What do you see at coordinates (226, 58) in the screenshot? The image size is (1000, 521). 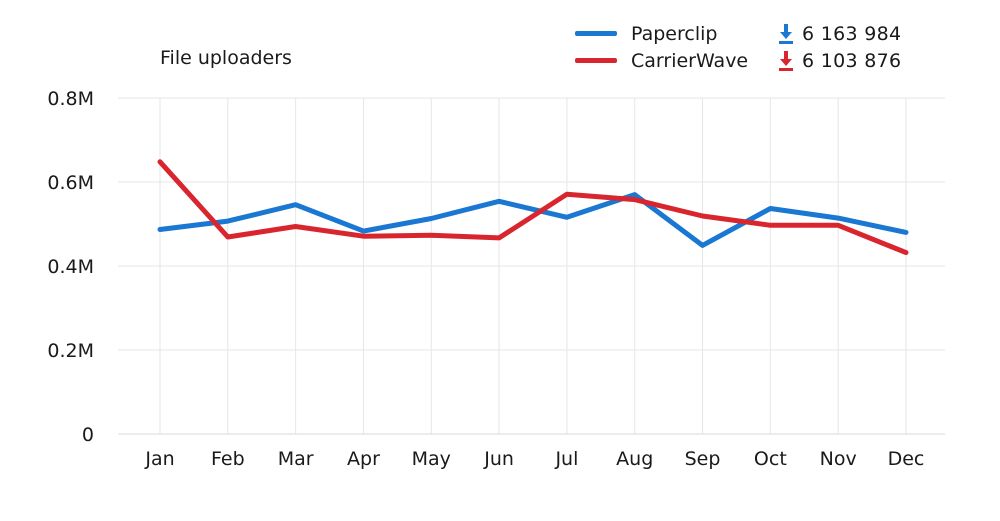 I see `chart-title: File uploaders` at bounding box center [226, 58].